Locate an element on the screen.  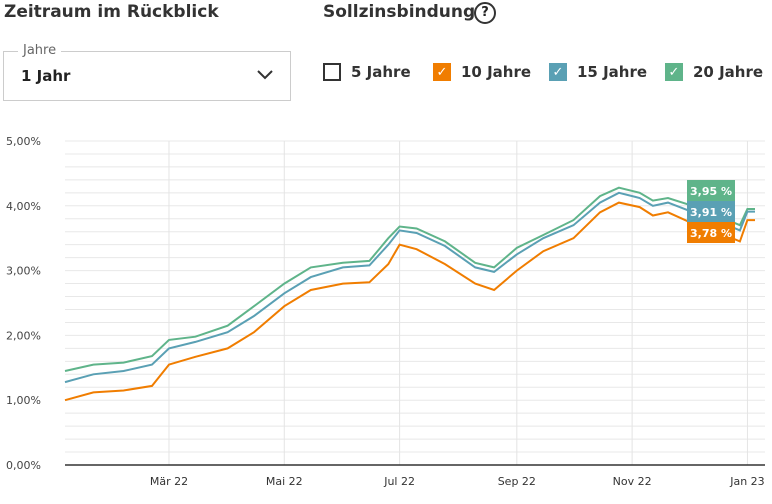
x-tick-label: Mär 22 is located at coordinates (169, 481).